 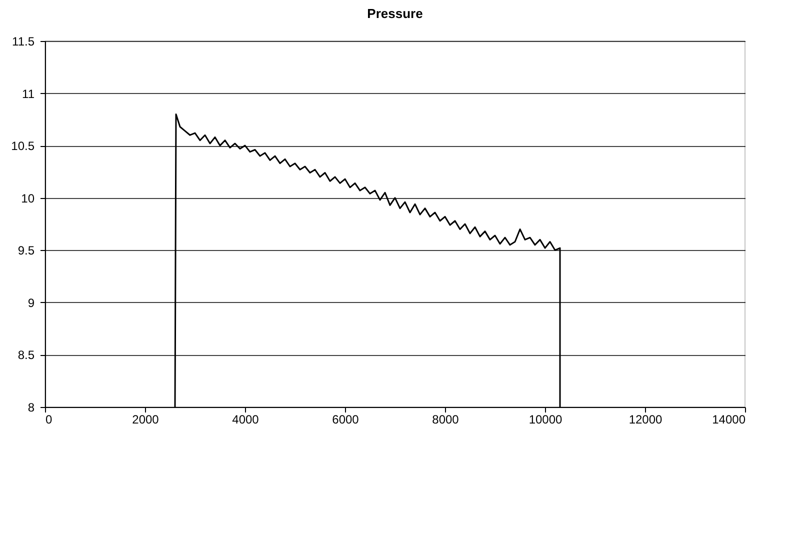 What do you see at coordinates (729, 419) in the screenshot?
I see `x-tick-label: 14000` at bounding box center [729, 419].